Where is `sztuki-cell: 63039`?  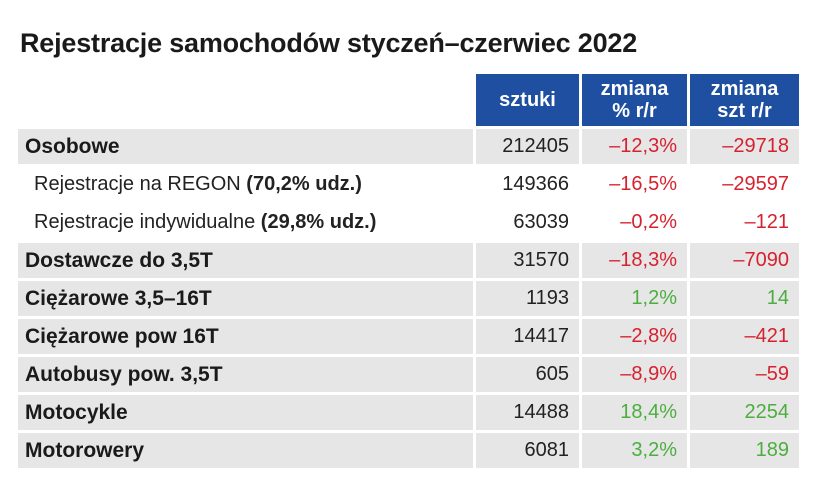 sztuki-cell: 63039 is located at coordinates (526, 221).